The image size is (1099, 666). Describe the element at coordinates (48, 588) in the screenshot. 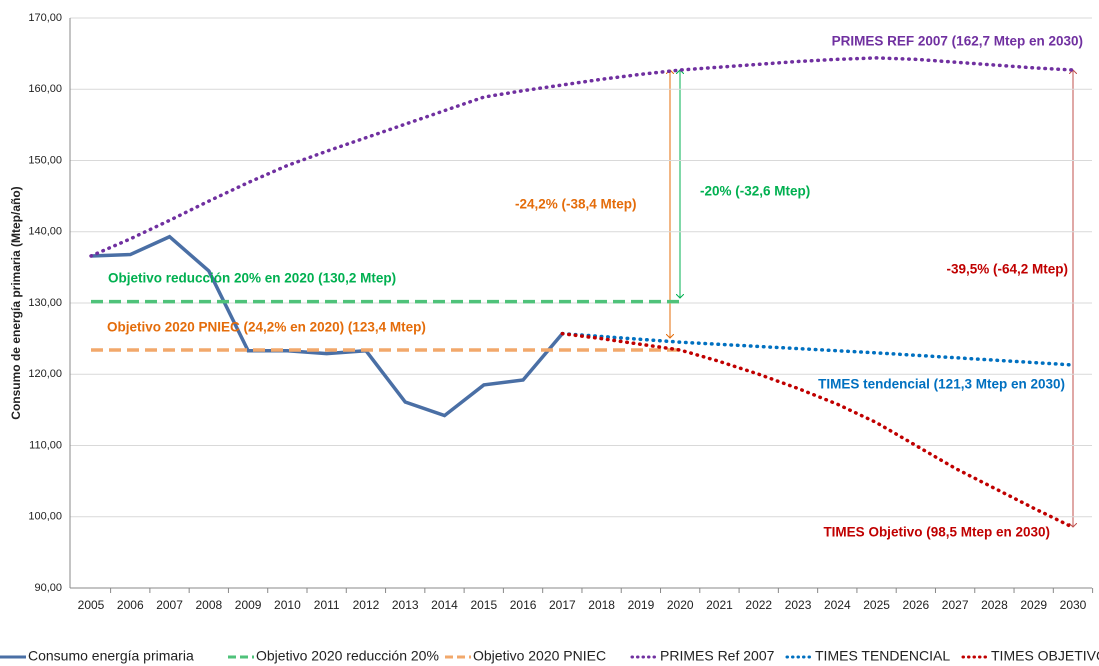

I see `y-tick-label: 90,00` at that location.